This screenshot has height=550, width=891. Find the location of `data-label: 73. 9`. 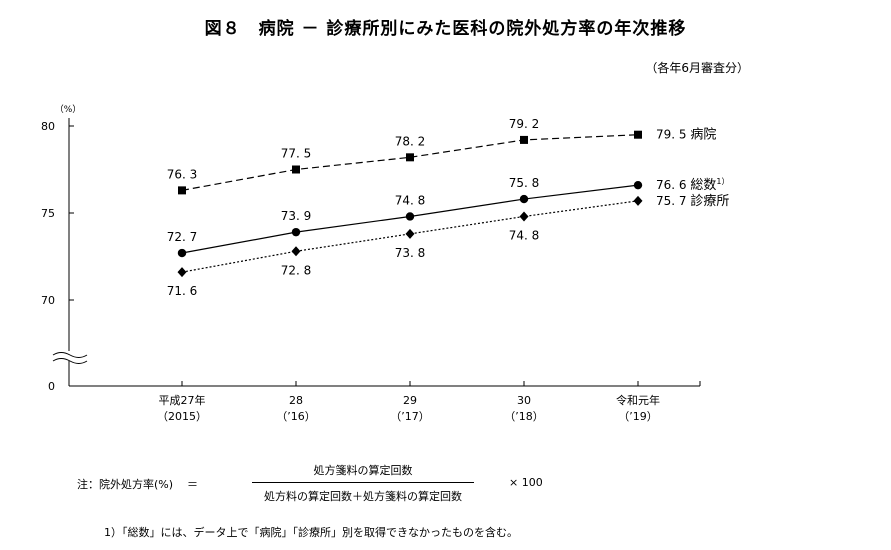

data-label: 73. 9 is located at coordinates (296, 216).